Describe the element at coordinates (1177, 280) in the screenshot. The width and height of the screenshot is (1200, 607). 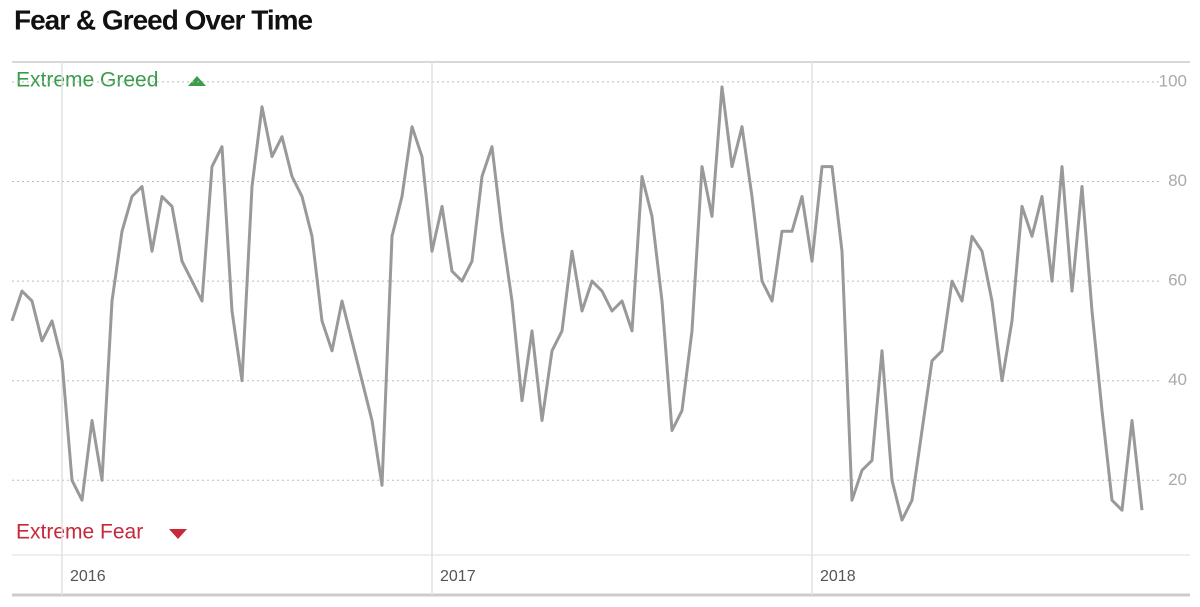
I see `y-tick-label: 60` at that location.